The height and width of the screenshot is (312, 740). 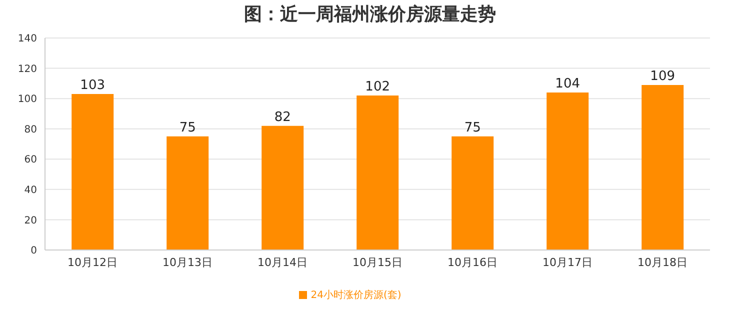 I want to click on y-tick-label: 60, so click(x=30, y=160).